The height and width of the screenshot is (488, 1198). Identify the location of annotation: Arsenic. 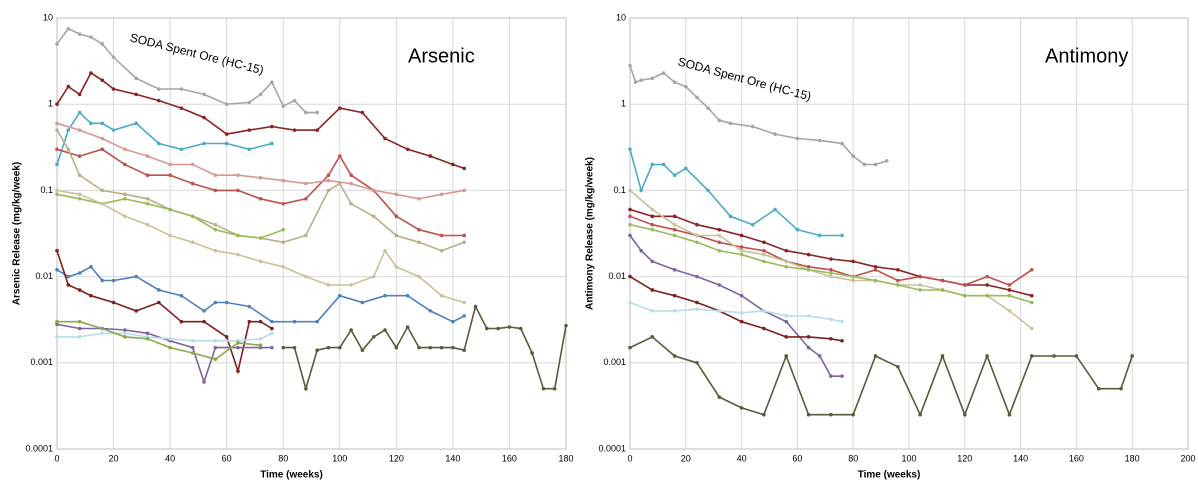
(441, 56).